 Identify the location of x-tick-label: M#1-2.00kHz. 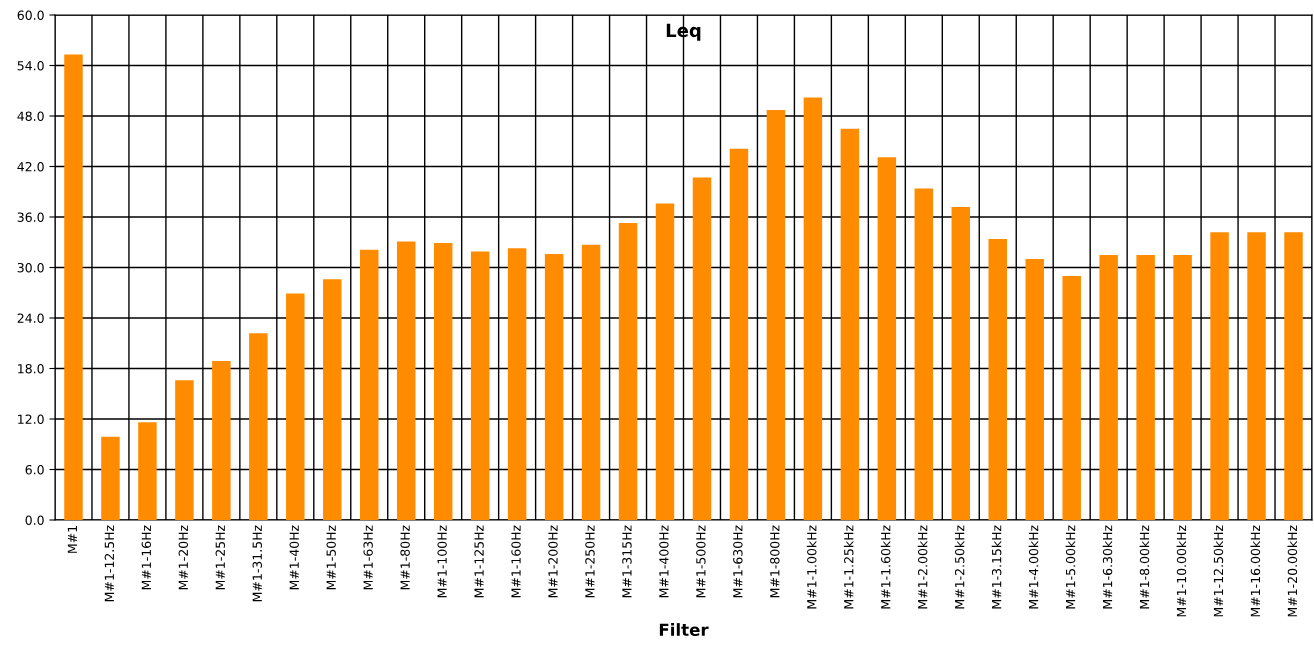
(922, 567).